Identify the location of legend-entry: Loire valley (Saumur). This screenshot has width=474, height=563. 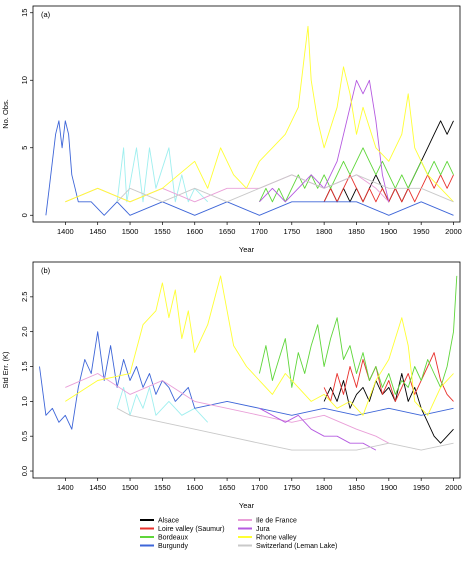
(191, 529).